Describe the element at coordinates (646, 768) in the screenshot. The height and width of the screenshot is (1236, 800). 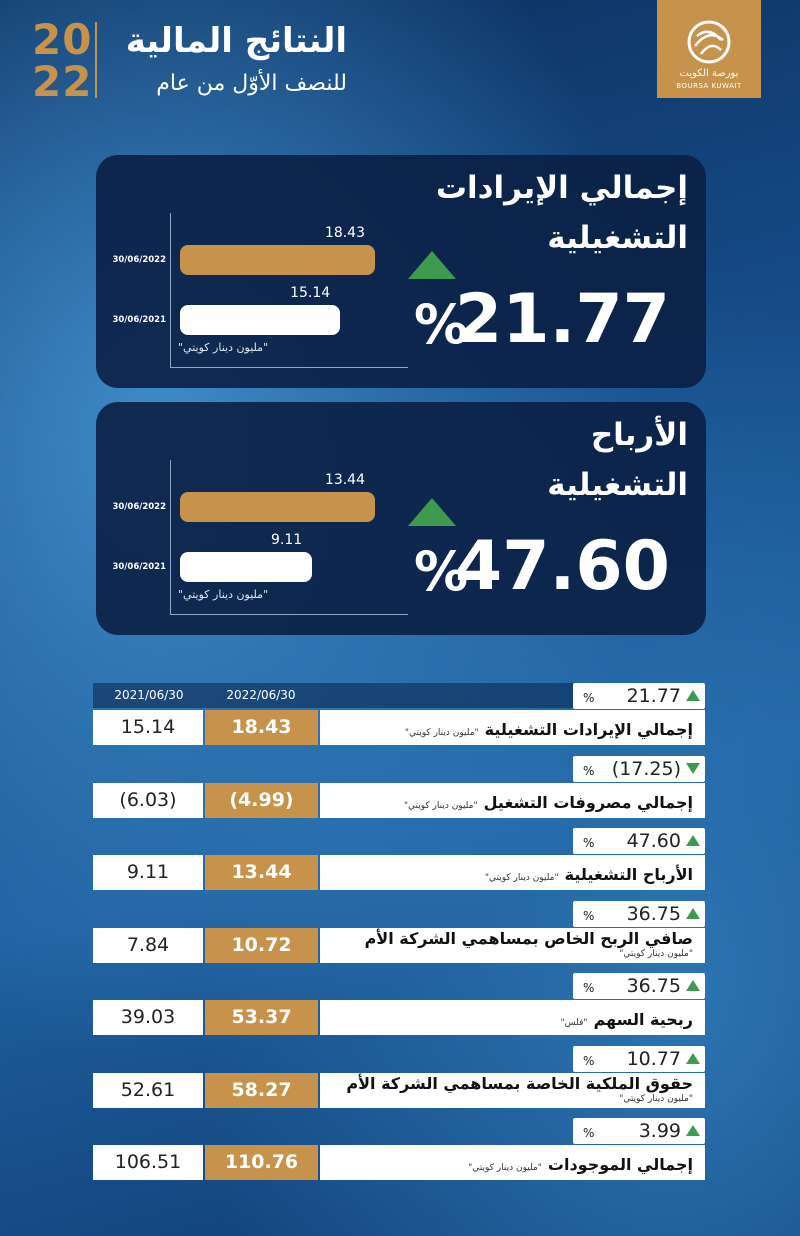
I see `change-value: (17.25)` at that location.